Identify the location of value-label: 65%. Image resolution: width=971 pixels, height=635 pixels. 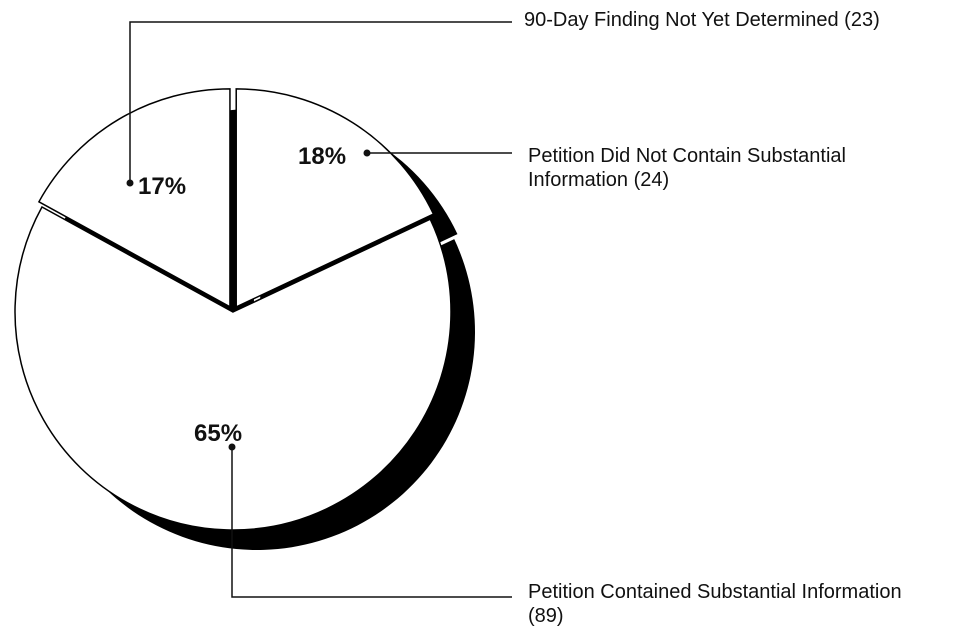
(218, 433).